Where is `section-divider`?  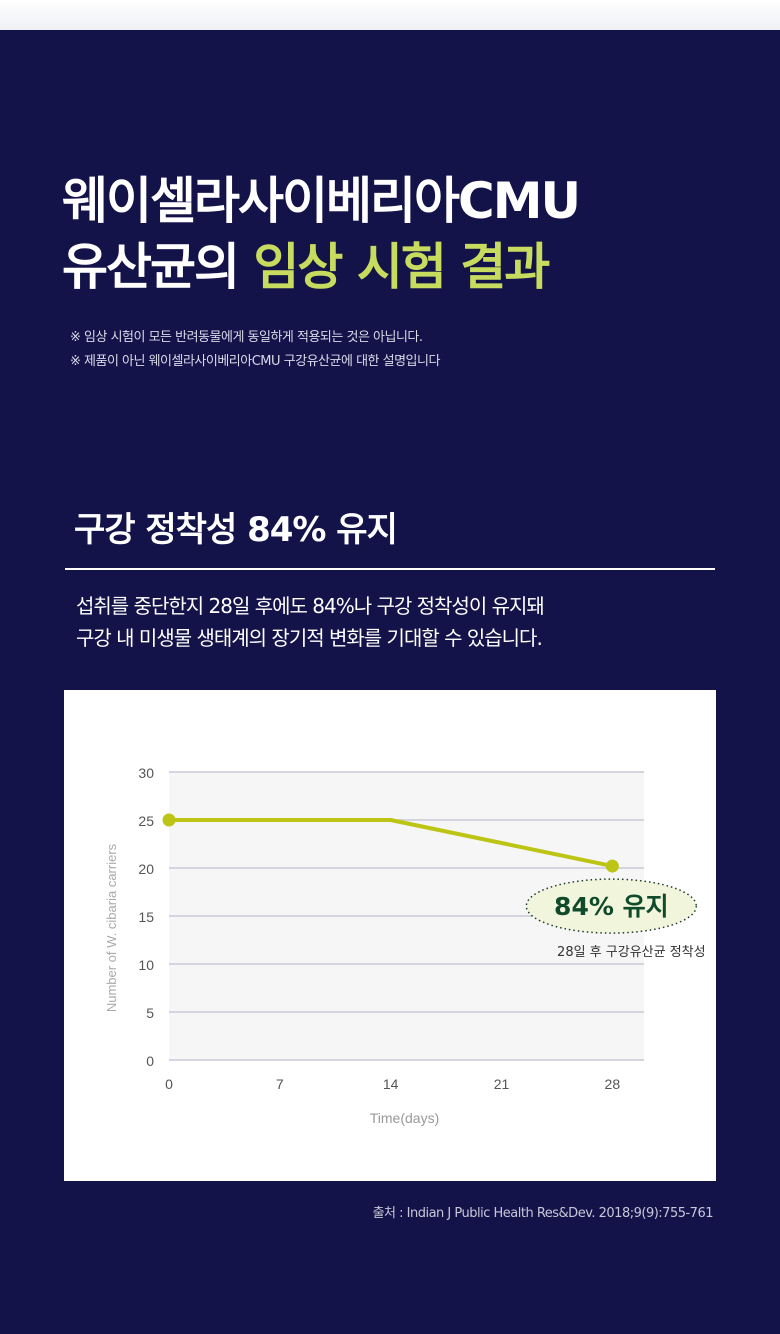 section-divider is located at coordinates (390, 569).